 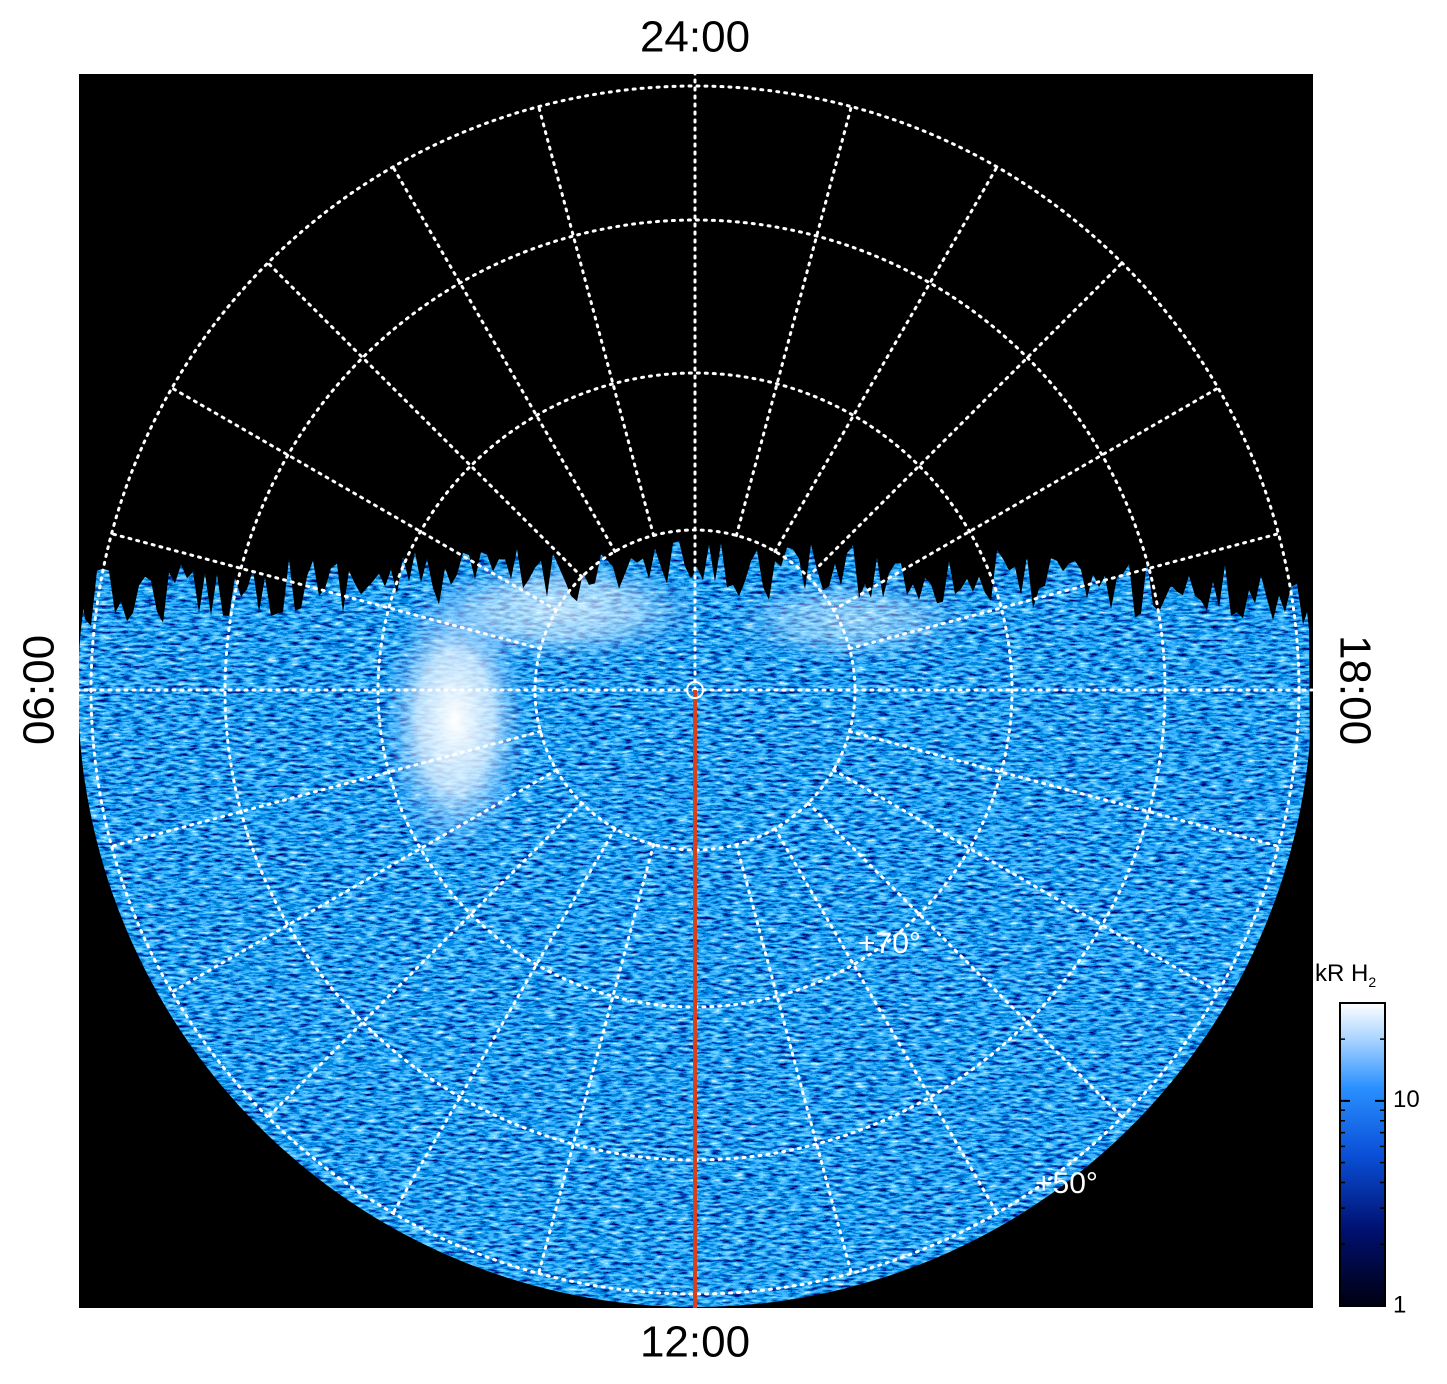 What do you see at coordinates (1406, 1099) in the screenshot?
I see `colorbar-tick-label: 10` at bounding box center [1406, 1099].